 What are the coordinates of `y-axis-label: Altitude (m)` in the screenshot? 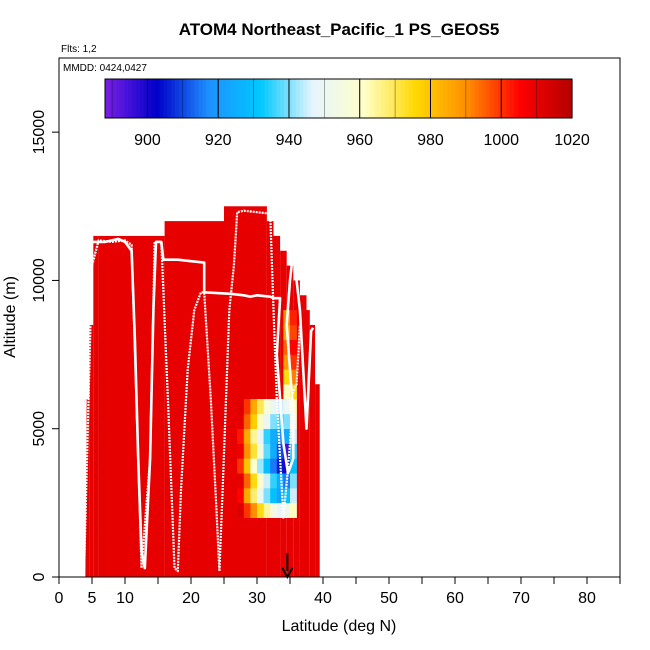 It's located at (10, 317).